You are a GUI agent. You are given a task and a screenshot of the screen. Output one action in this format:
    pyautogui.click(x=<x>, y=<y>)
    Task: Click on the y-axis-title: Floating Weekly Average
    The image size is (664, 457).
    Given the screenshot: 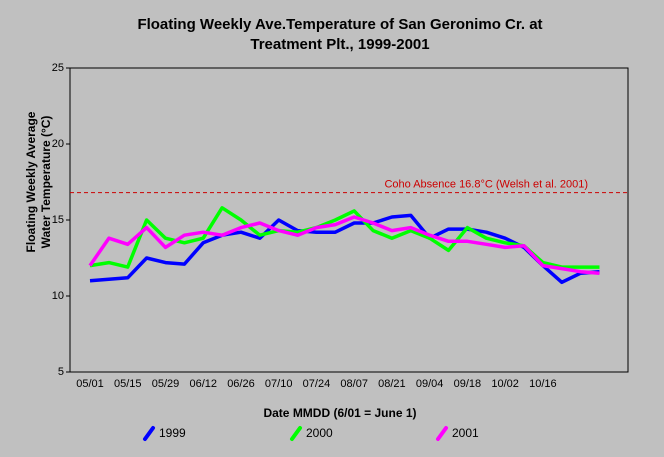 What is the action you would take?
    pyautogui.click(x=31, y=181)
    